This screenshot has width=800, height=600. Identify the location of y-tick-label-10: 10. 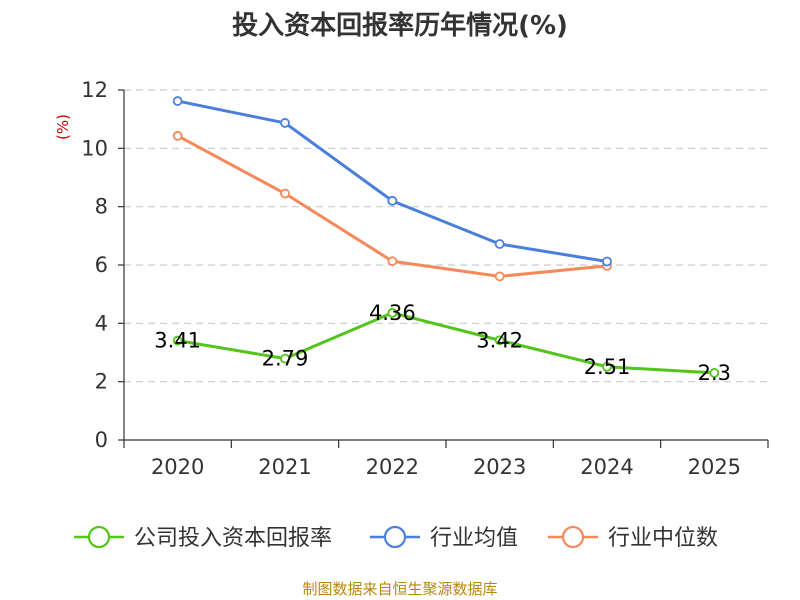
(94, 148).